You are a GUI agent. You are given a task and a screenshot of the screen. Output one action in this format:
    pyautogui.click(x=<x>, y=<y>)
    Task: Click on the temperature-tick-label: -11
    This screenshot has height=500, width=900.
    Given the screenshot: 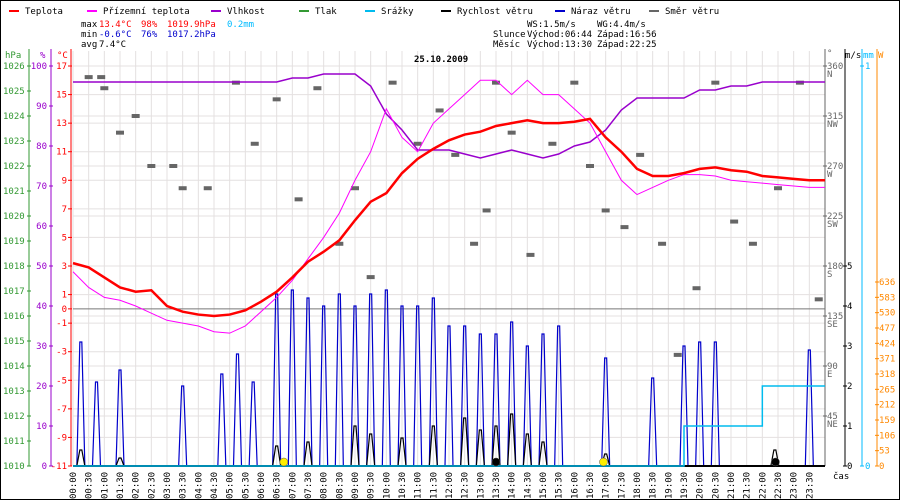 What is the action you would take?
    pyautogui.click(x=59, y=467)
    